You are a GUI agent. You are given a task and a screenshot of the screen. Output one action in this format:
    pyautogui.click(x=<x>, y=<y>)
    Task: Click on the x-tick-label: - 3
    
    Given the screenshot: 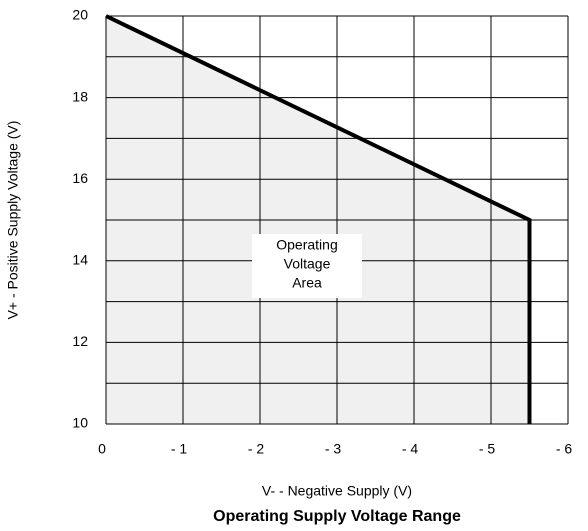 What is the action you would take?
    pyautogui.click(x=333, y=449)
    